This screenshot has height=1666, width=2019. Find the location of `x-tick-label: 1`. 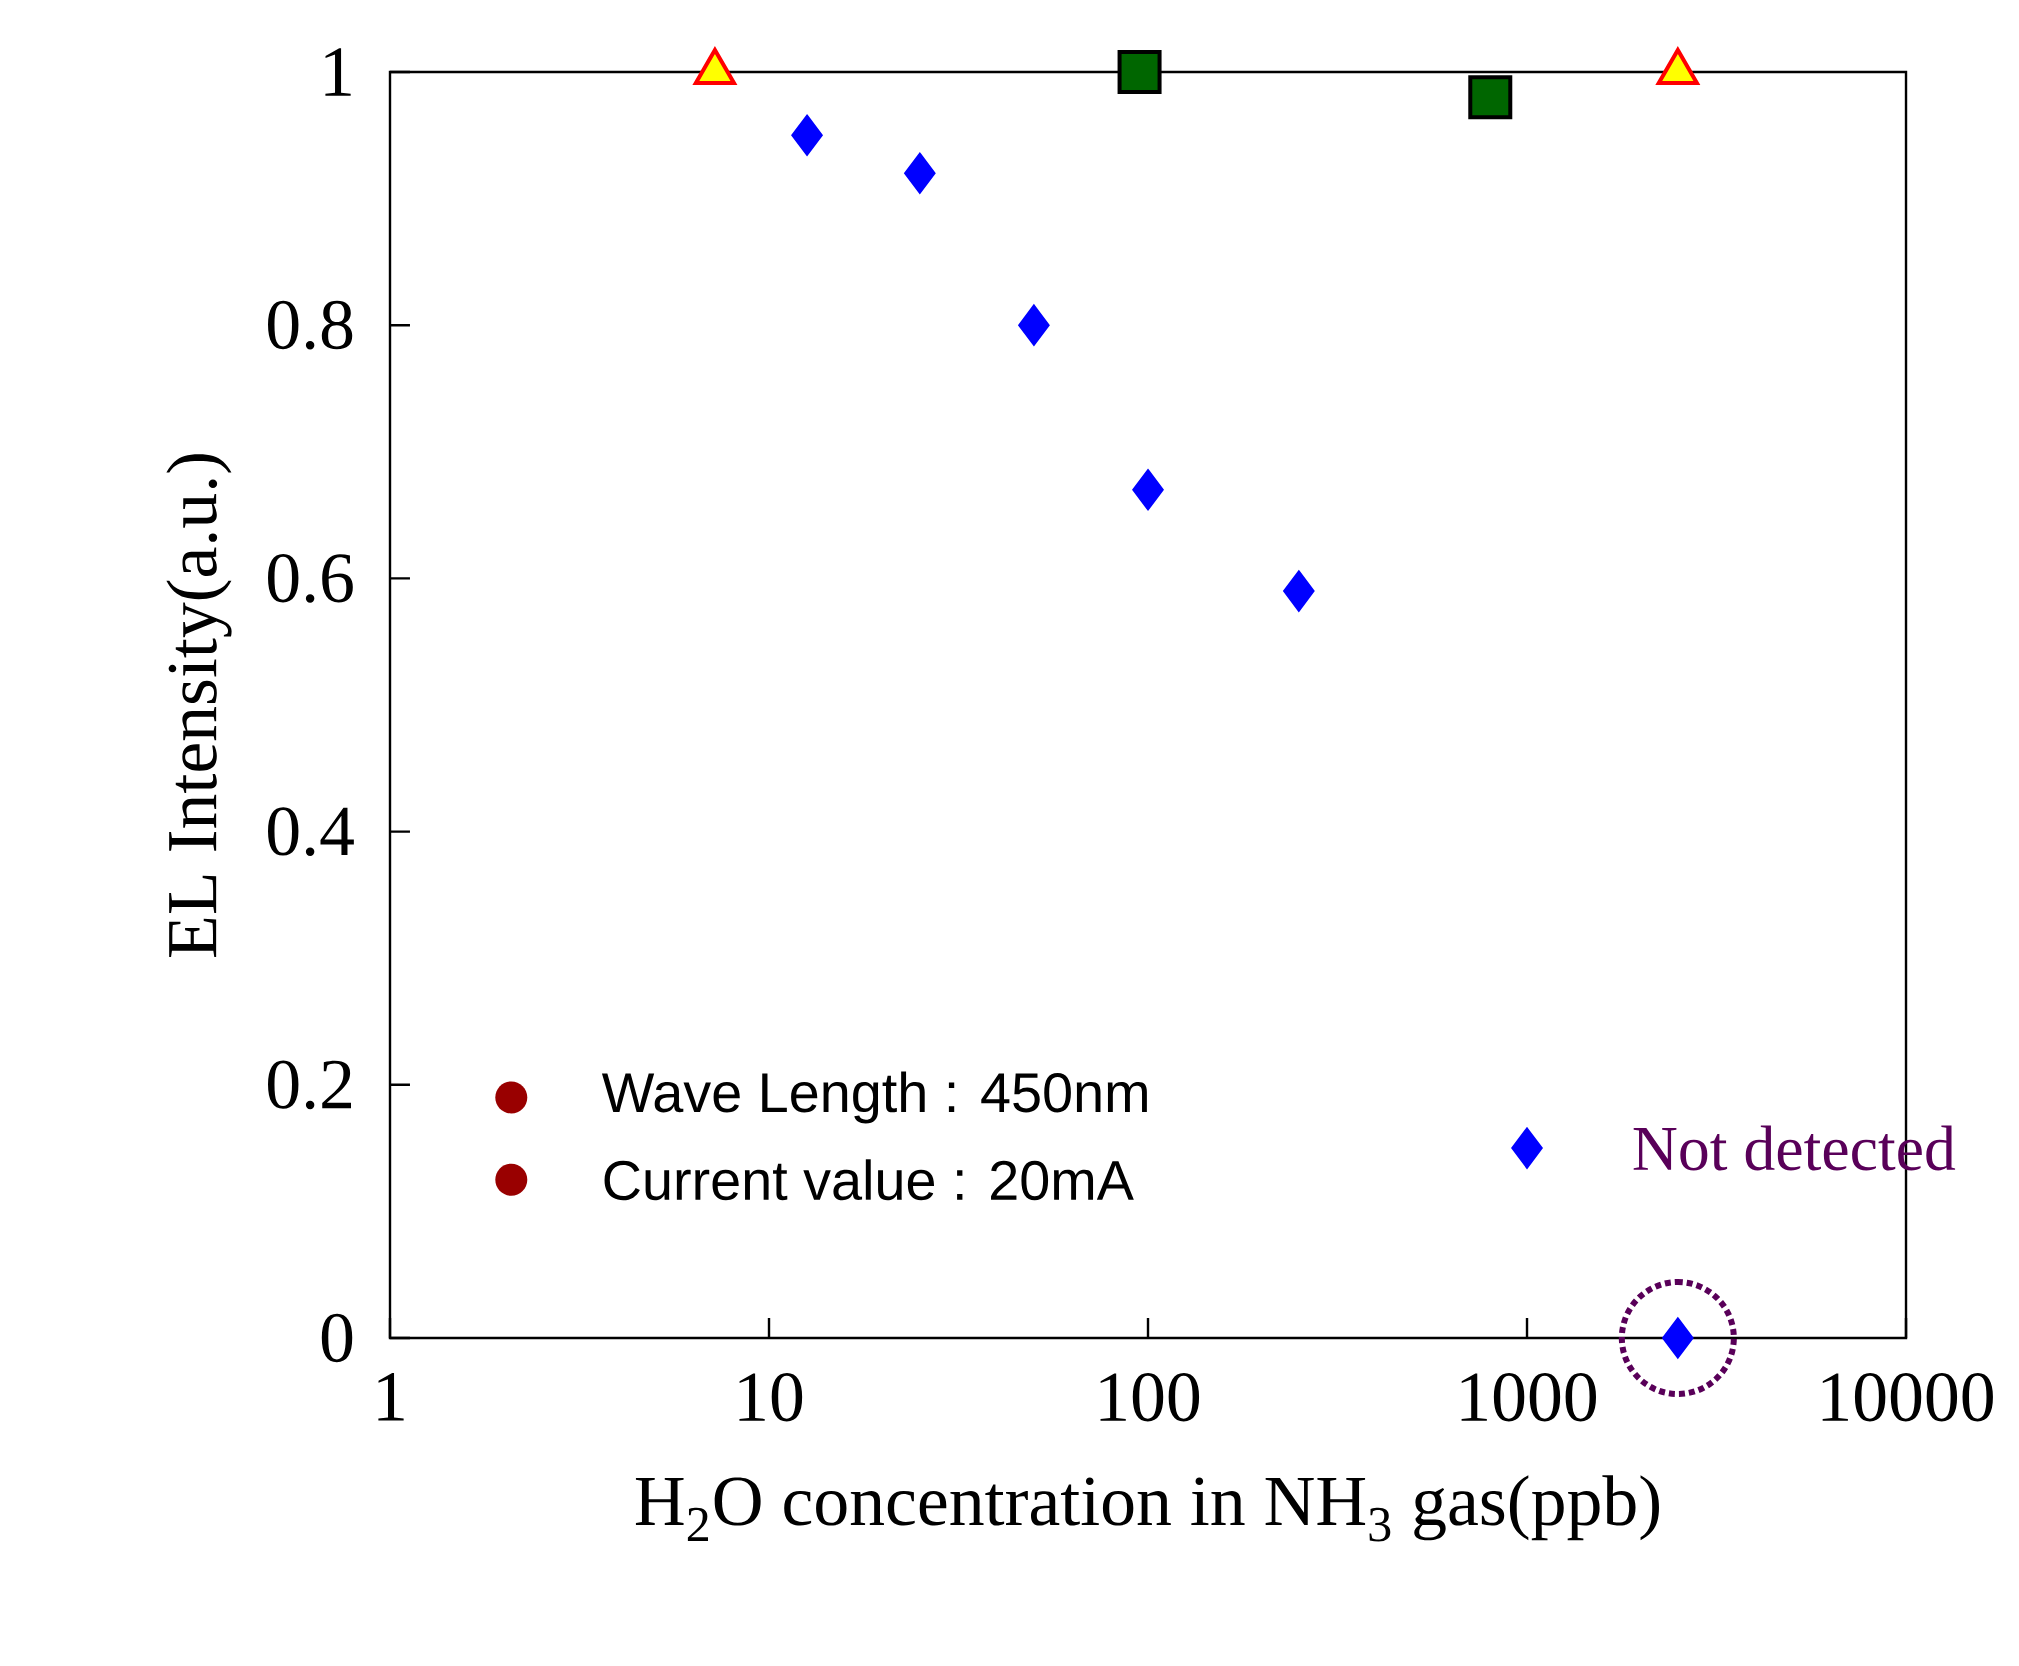

x-tick-label: 1 is located at coordinates (391, 1397).